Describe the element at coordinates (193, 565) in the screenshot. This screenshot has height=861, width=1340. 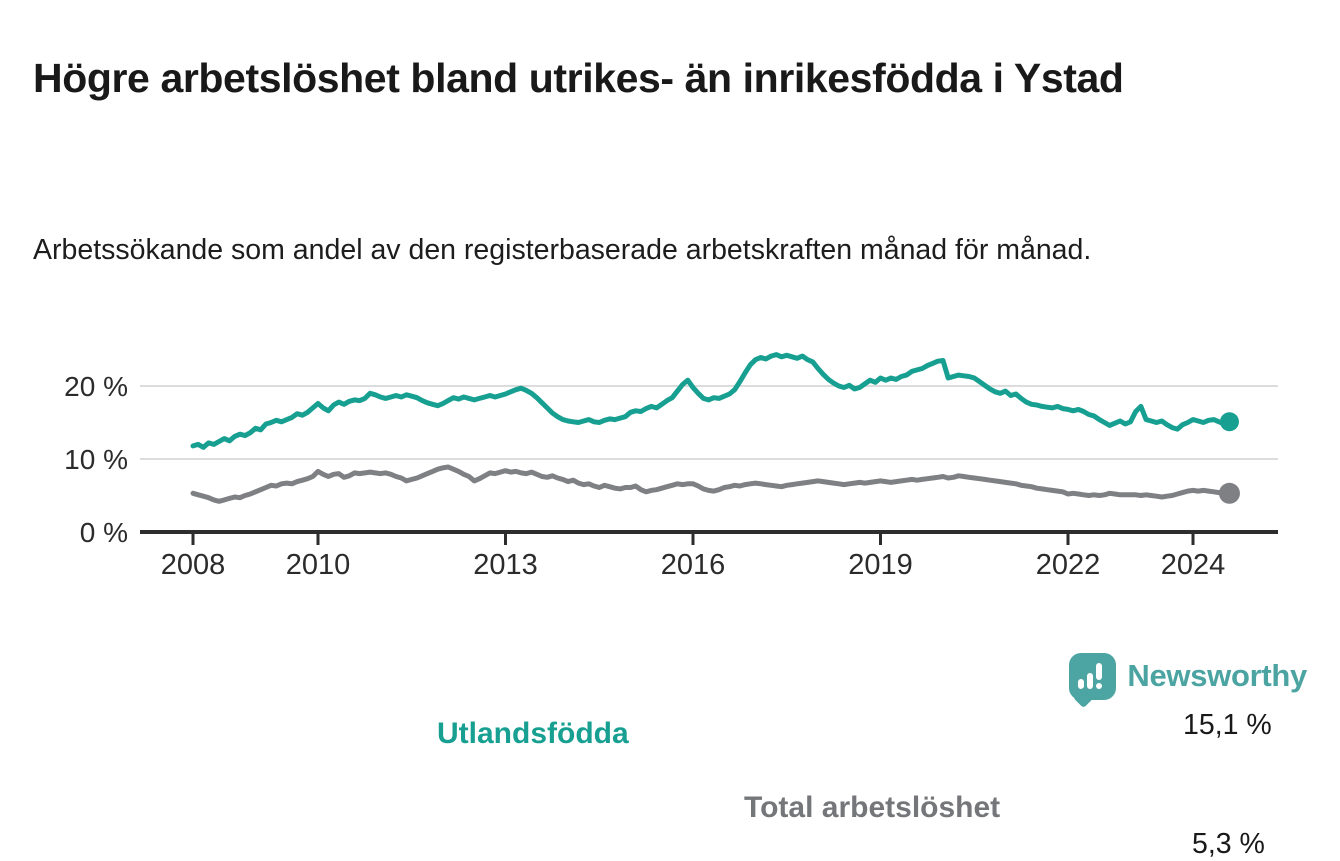
I see `x-tick-label: 2008` at that location.